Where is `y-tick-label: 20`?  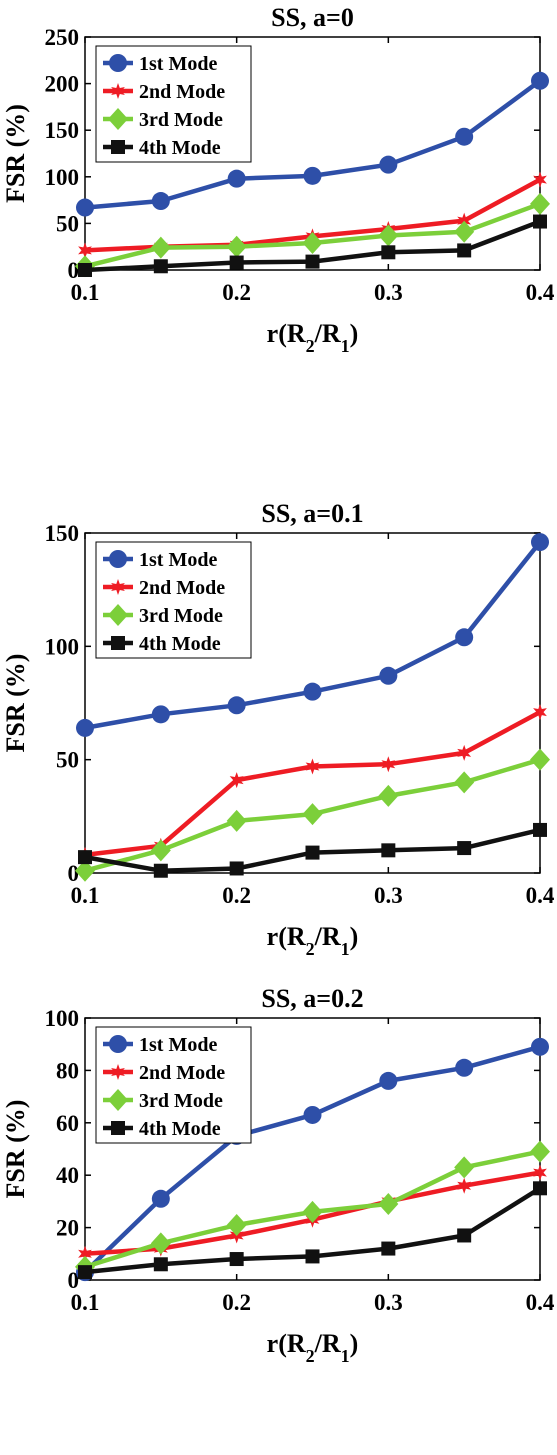 y-tick-label: 20 is located at coordinates (67, 1228).